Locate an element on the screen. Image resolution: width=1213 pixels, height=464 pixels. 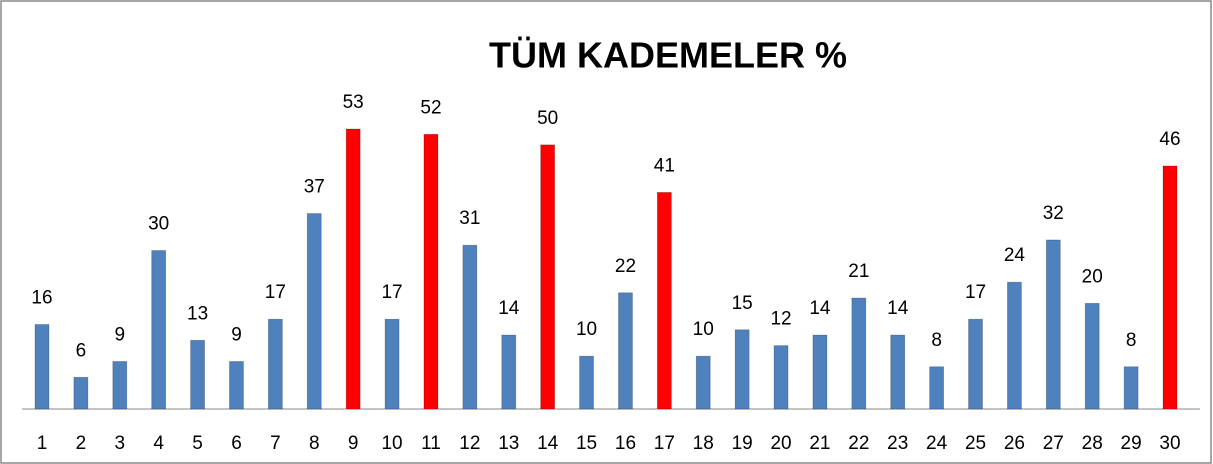
data-label: 20 is located at coordinates (1092, 276).